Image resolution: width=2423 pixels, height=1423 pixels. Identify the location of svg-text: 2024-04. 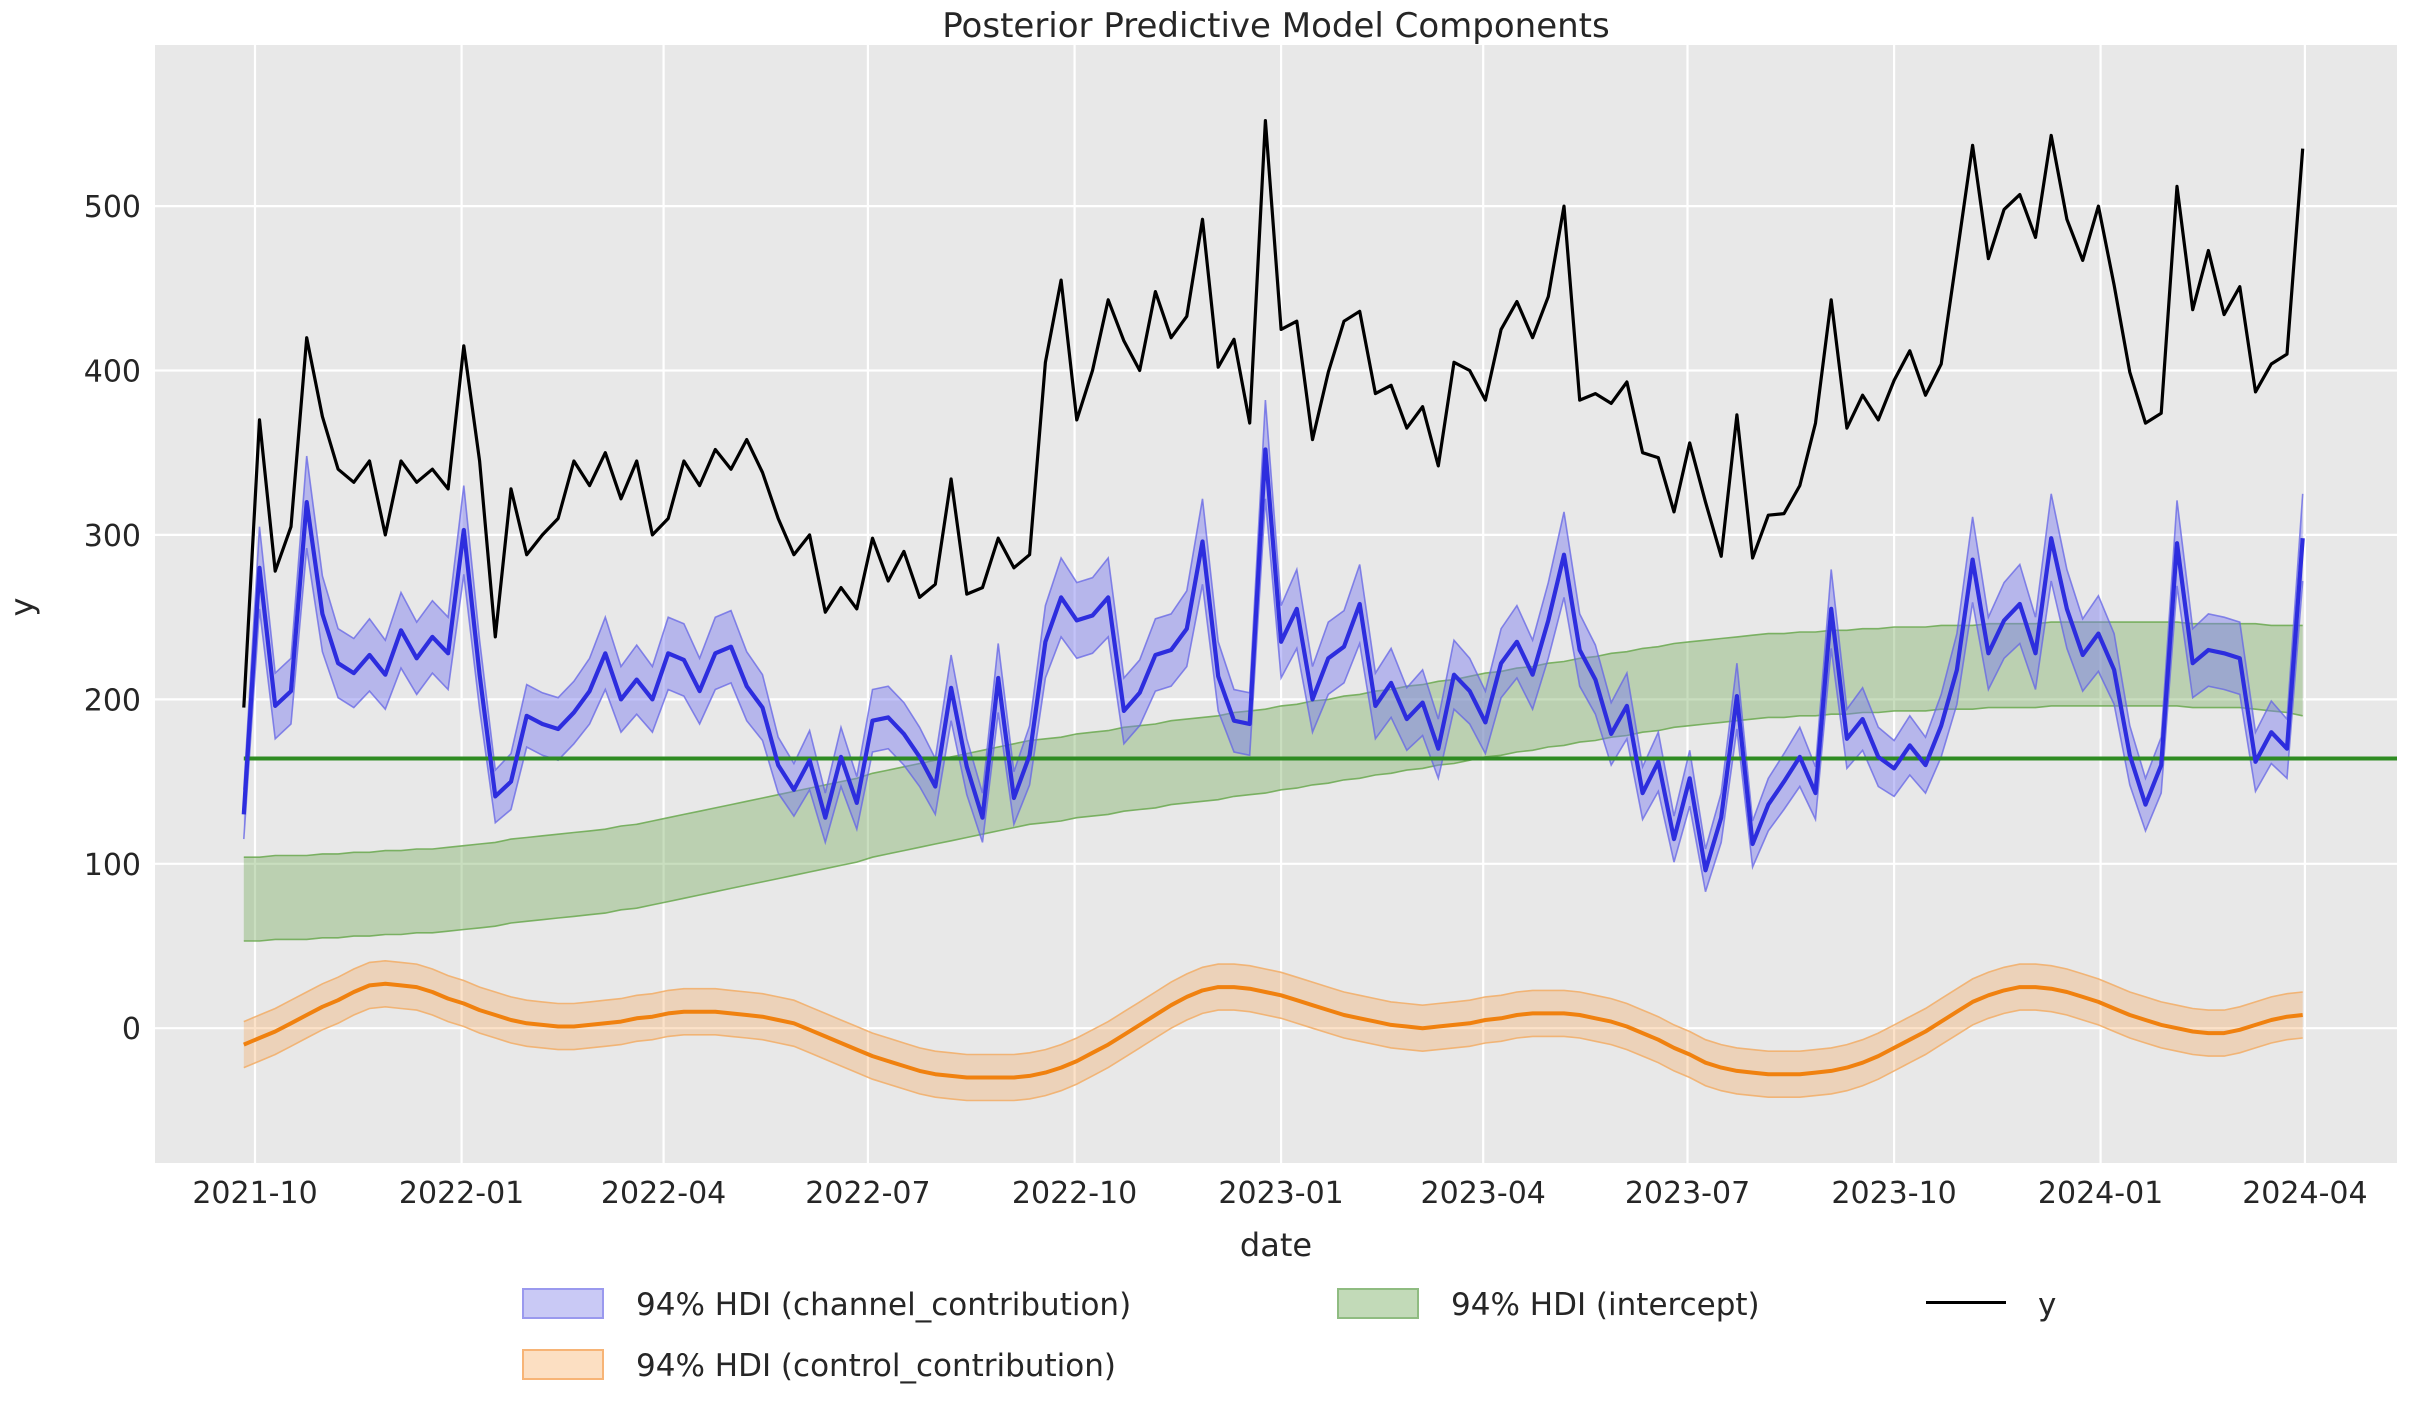
(2304, 1193).